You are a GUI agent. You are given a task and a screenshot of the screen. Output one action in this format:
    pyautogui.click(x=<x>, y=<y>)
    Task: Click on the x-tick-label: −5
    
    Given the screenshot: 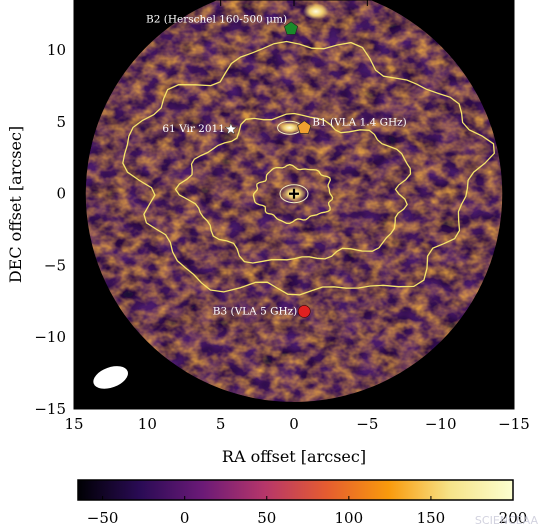 What is the action you would take?
    pyautogui.click(x=367, y=424)
    